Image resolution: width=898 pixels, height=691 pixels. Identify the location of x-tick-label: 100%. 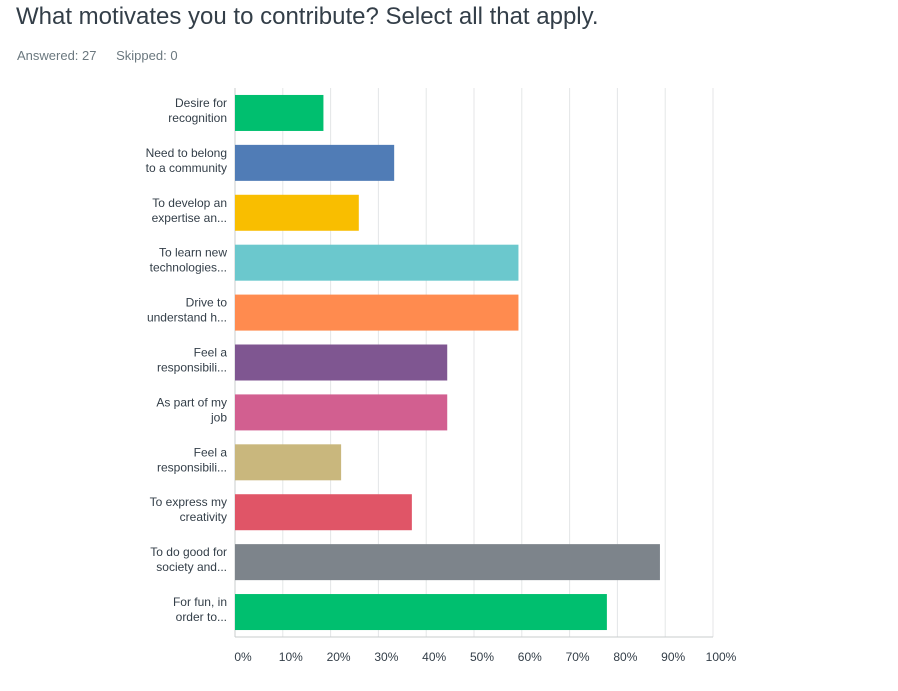
(721, 657).